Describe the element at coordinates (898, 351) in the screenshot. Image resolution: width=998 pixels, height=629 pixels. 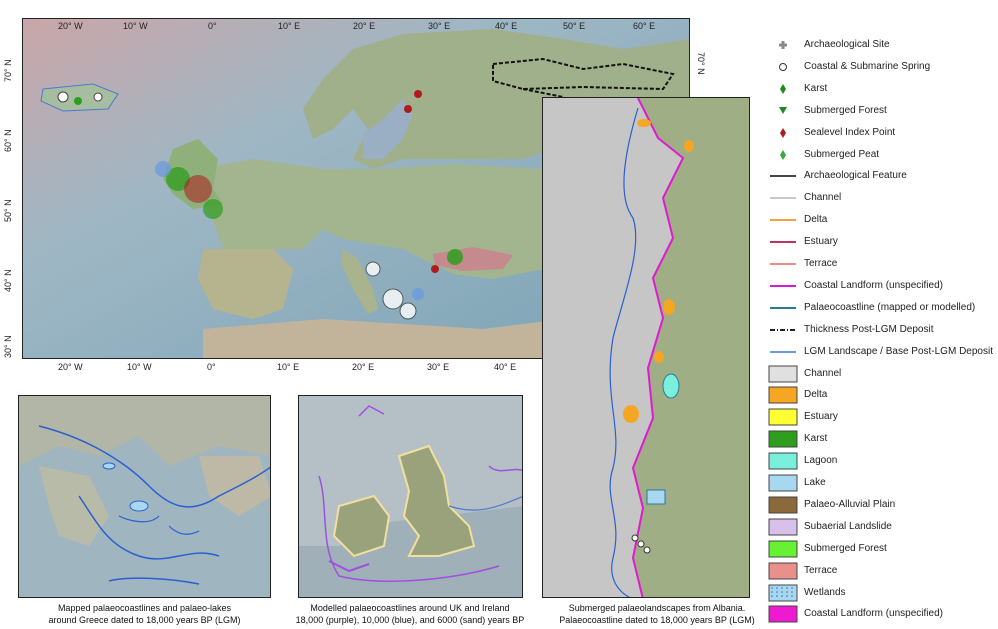
I see `legend-label: LGM Landscape / Base Post-LGM Deposit` at that location.